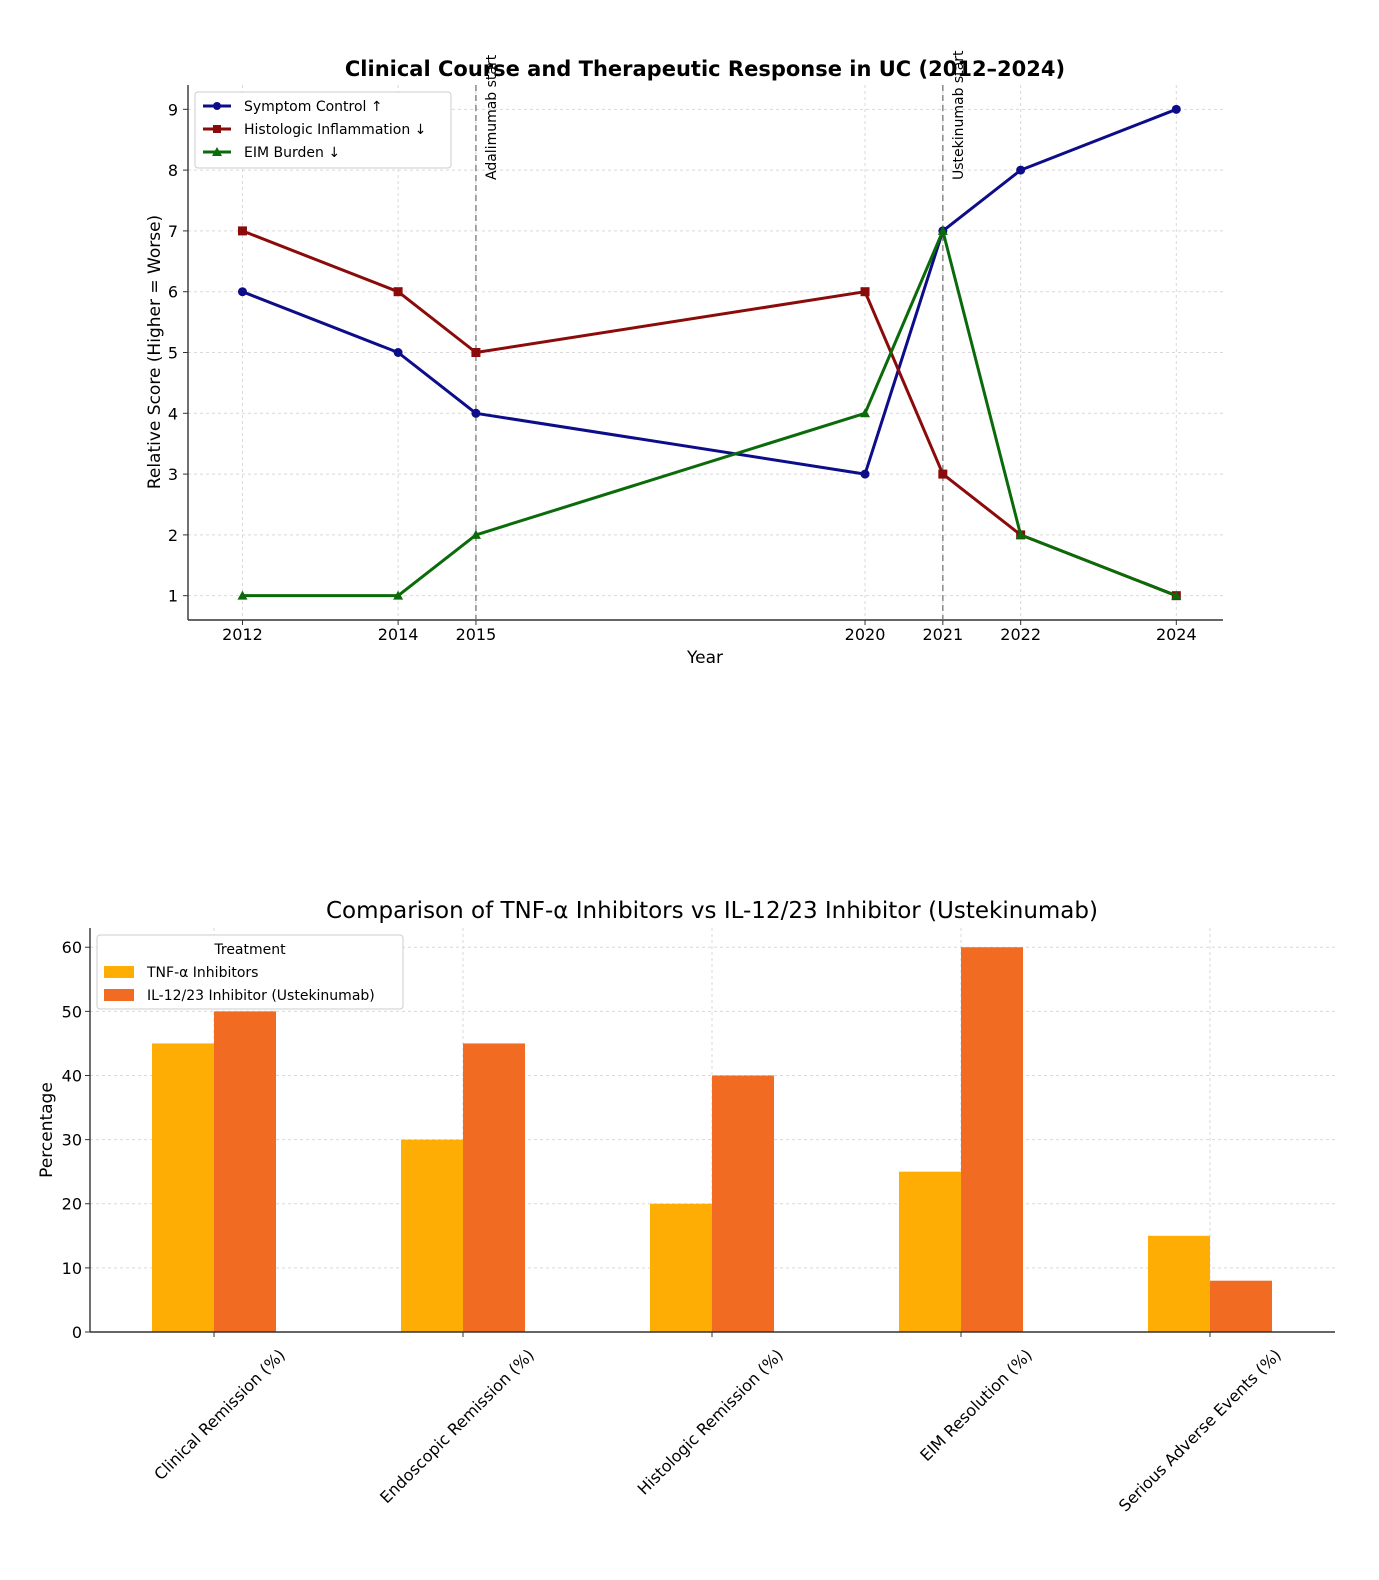 The image size is (1379, 1580). I want to click on x-tick-label: Histologic Remission (%), so click(710, 1421).